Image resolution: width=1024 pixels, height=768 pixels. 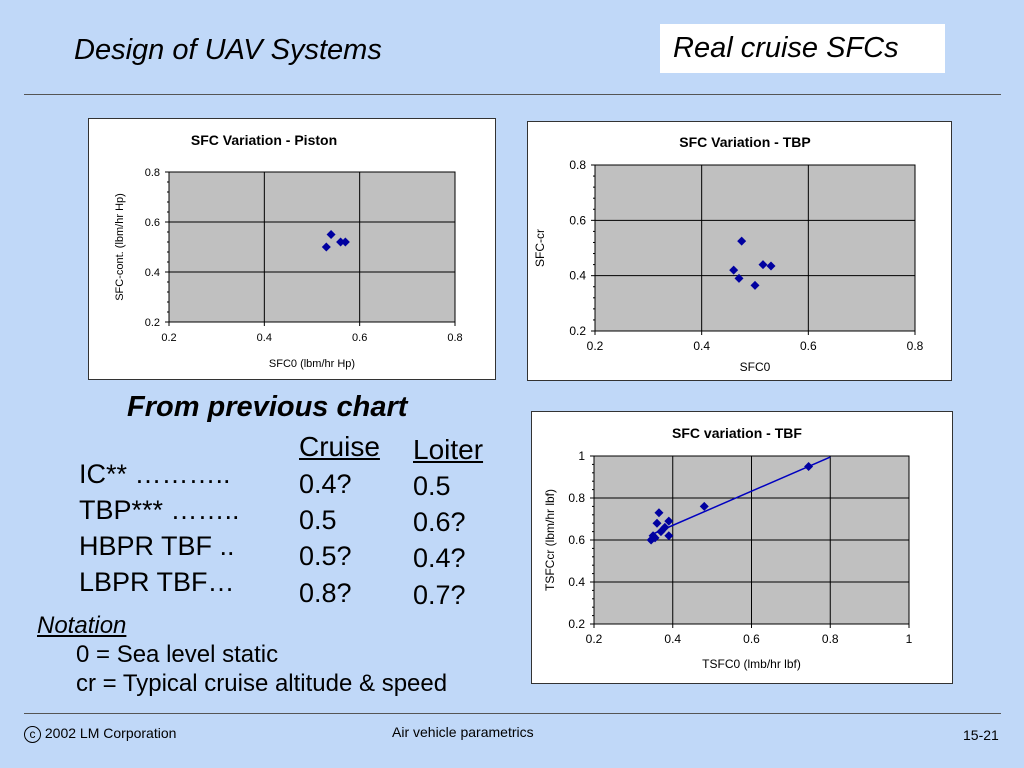 What do you see at coordinates (120, 247) in the screenshot?
I see `y-axis-label: SFC-cont. (lbm/hr Hp)` at bounding box center [120, 247].